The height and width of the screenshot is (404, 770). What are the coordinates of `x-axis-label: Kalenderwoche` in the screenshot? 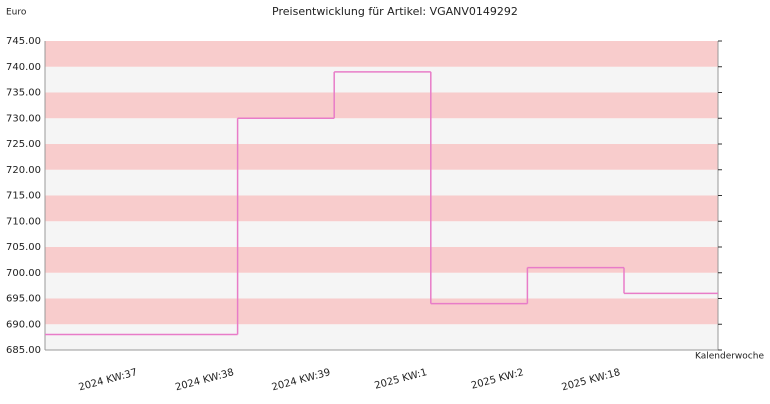 It's located at (729, 357).